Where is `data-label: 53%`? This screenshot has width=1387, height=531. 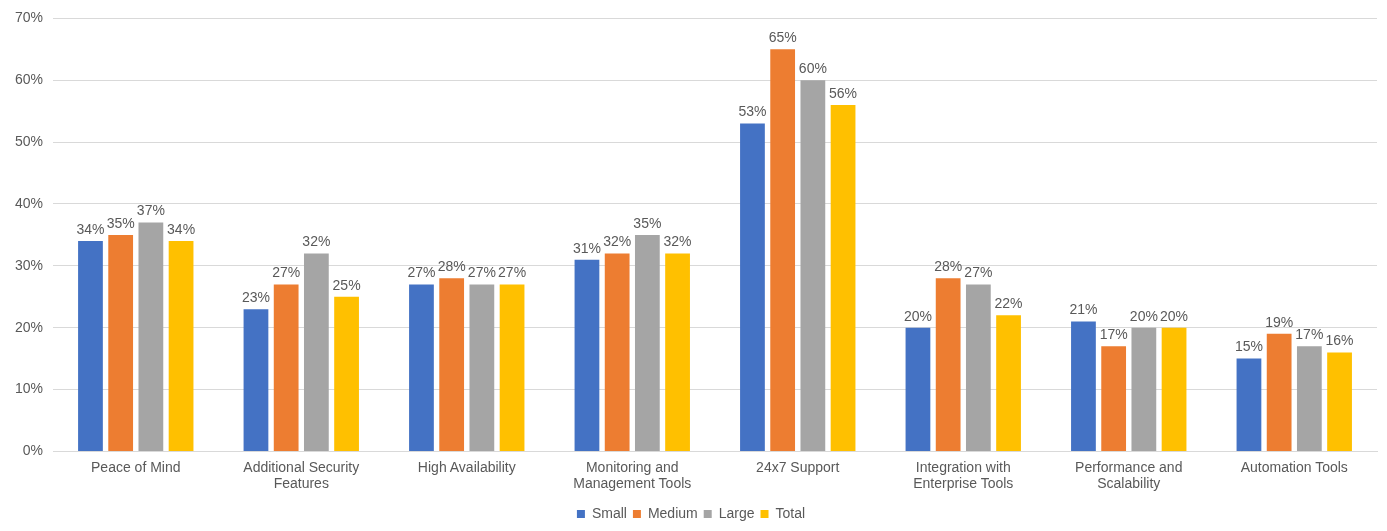
data-label: 53% is located at coordinates (752, 111).